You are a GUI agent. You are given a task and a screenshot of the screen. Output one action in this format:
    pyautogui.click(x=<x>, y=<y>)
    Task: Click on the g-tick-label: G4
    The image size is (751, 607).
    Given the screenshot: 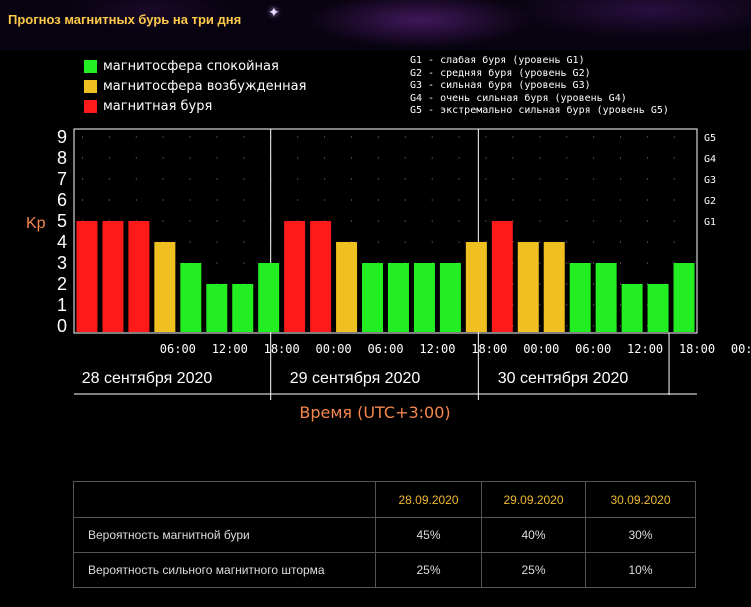 What is the action you would take?
    pyautogui.click(x=710, y=159)
    